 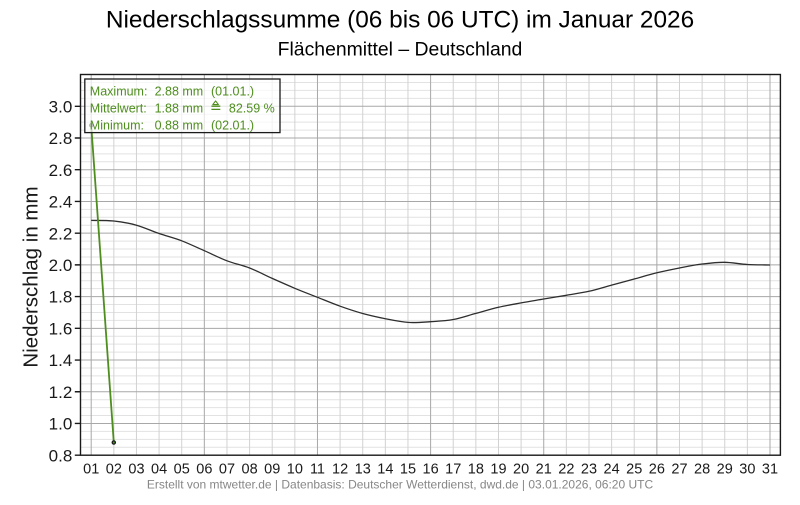 I want to click on svg-text: 12, so click(x=340, y=469).